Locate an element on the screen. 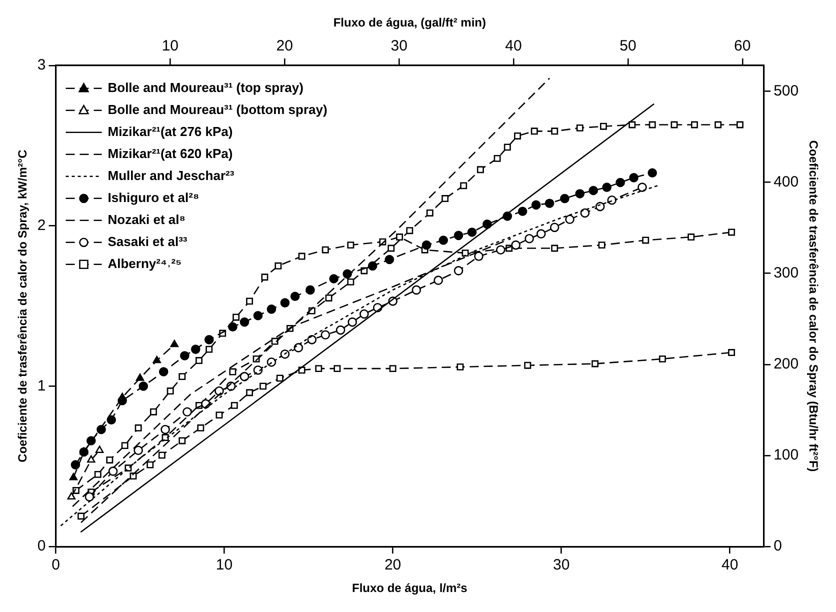  y2-axis-title: Coeficiente de trasferência de calor do Spray (Btu/hr ft²°F) is located at coordinates (813, 306).